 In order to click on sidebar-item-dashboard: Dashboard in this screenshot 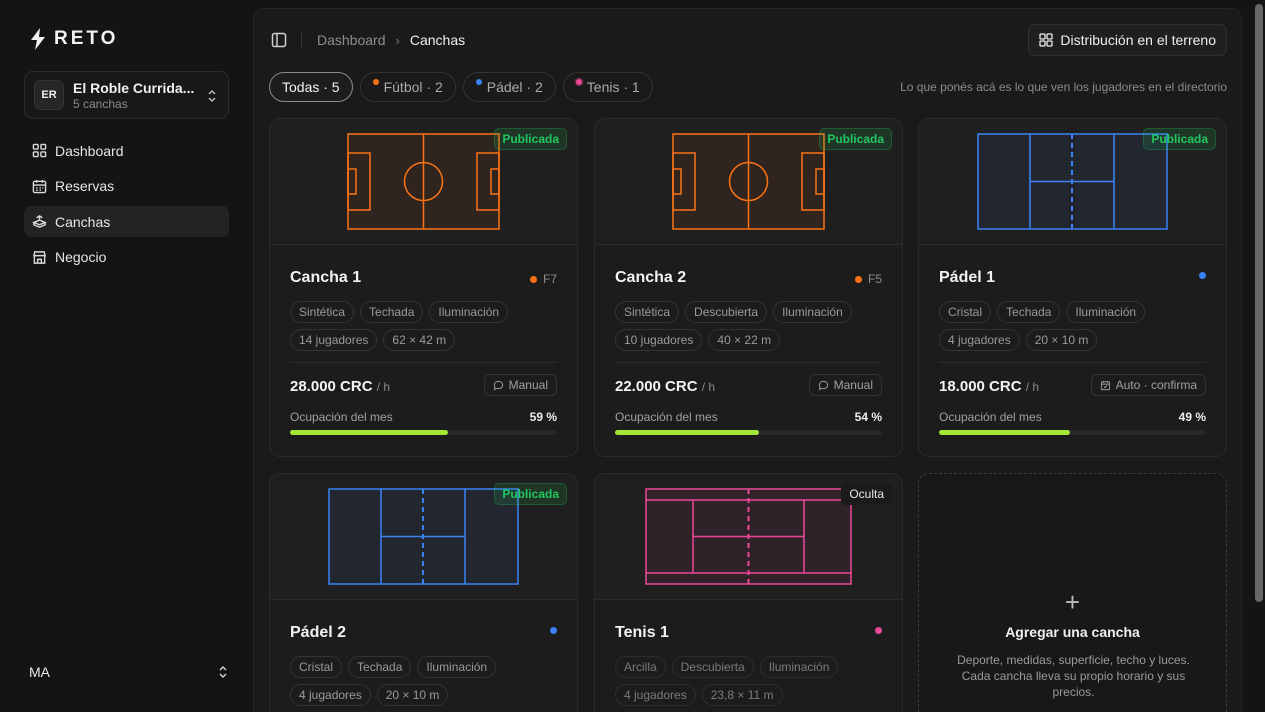, I will do `click(126, 150)`.